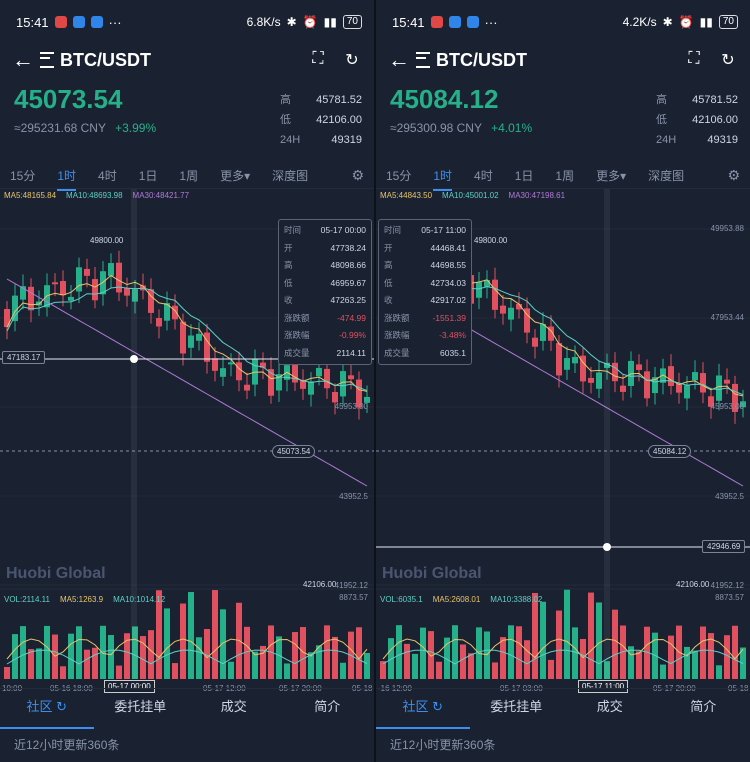 This screenshot has height=762, width=750. What do you see at coordinates (715, 100) in the screenshot?
I see `stat-value: 45781.52` at bounding box center [715, 100].